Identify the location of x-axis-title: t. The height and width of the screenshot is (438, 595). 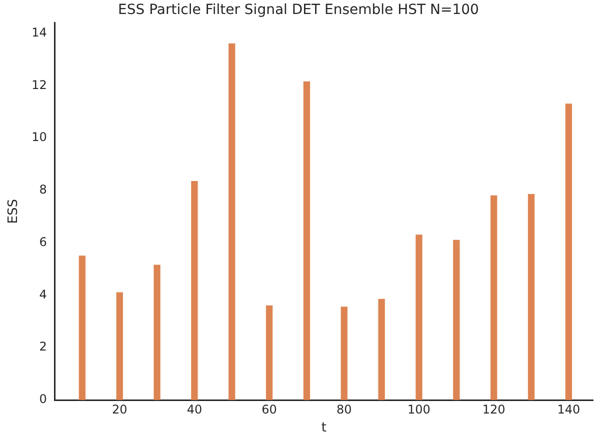
(323, 428).